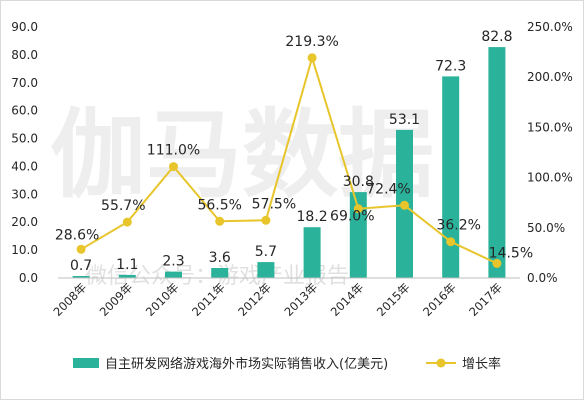 The image size is (584, 400). Describe the element at coordinates (358, 182) in the screenshot. I see `bar-value-label: 30.8` at that location.